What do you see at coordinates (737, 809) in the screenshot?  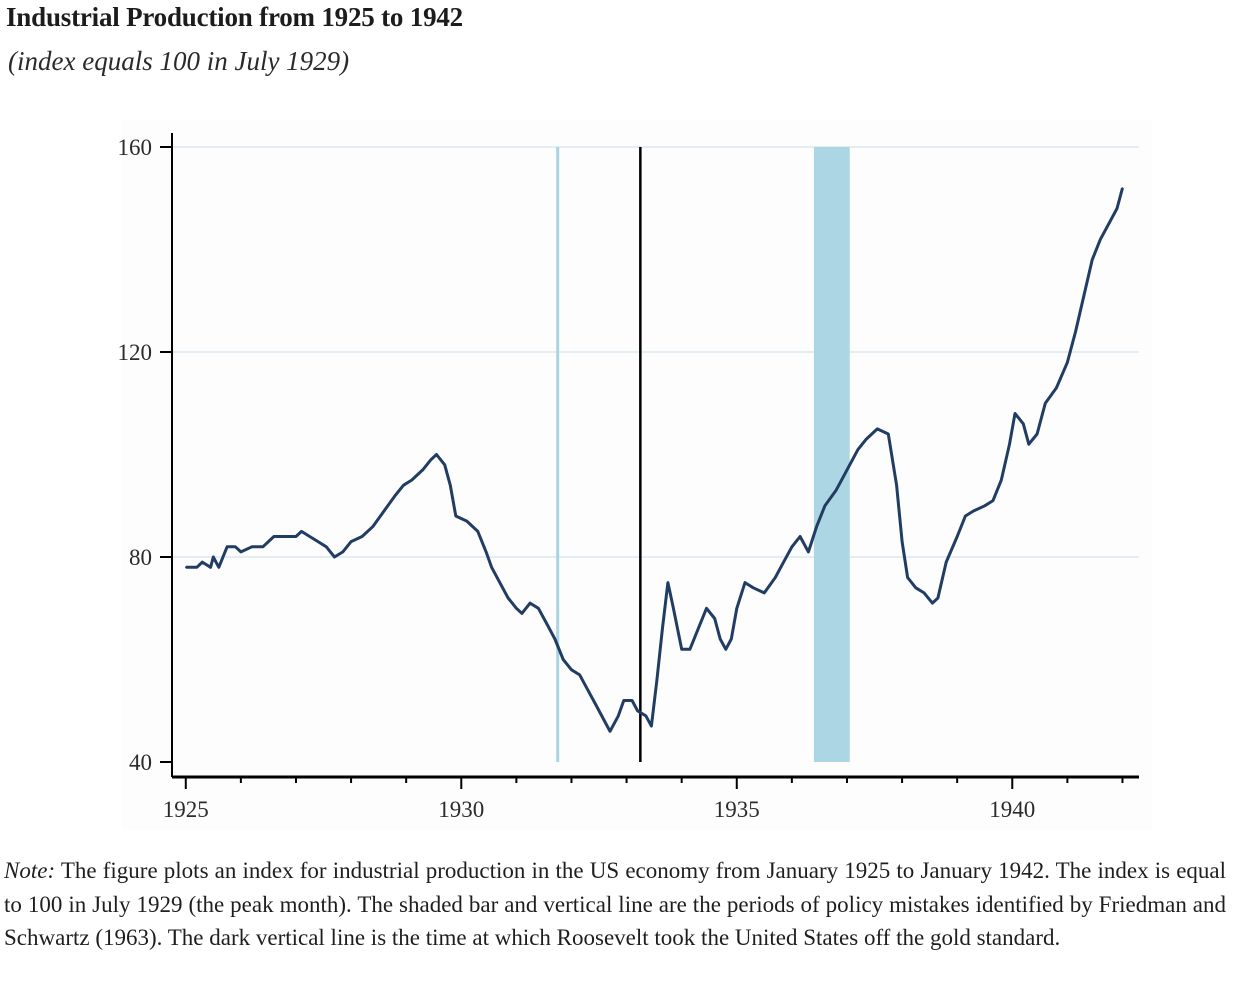 I see `x-tick-label-1935: 1935` at bounding box center [737, 809].